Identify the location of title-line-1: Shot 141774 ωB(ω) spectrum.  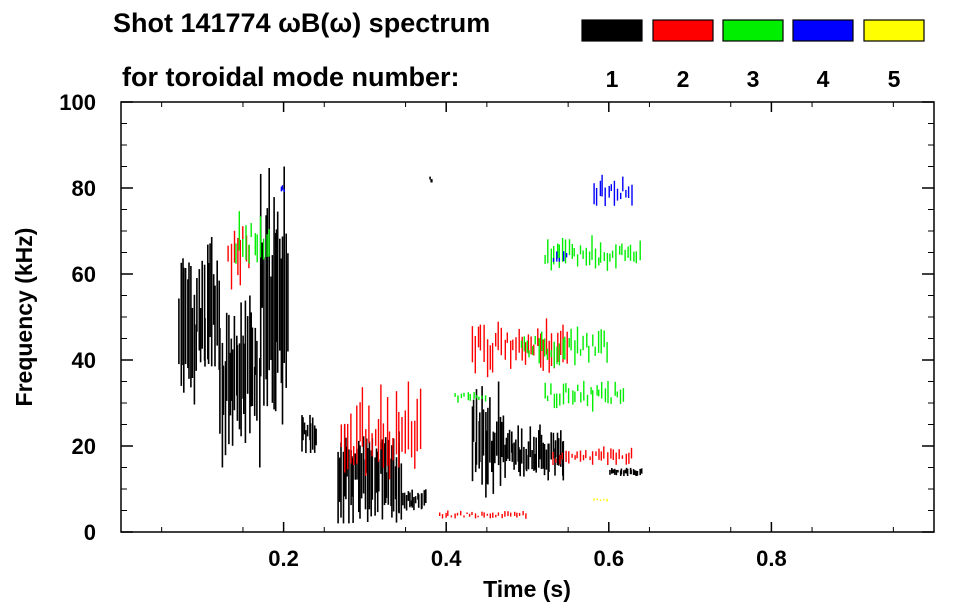
(301, 23).